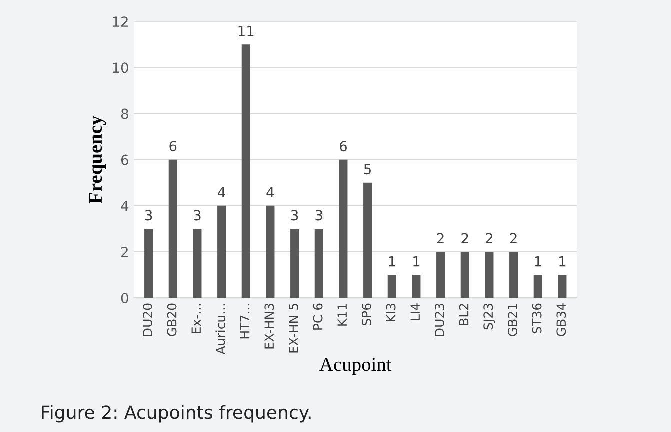 The height and width of the screenshot is (432, 671). What do you see at coordinates (537, 319) in the screenshot?
I see `x-tick-label: ST36` at bounding box center [537, 319].